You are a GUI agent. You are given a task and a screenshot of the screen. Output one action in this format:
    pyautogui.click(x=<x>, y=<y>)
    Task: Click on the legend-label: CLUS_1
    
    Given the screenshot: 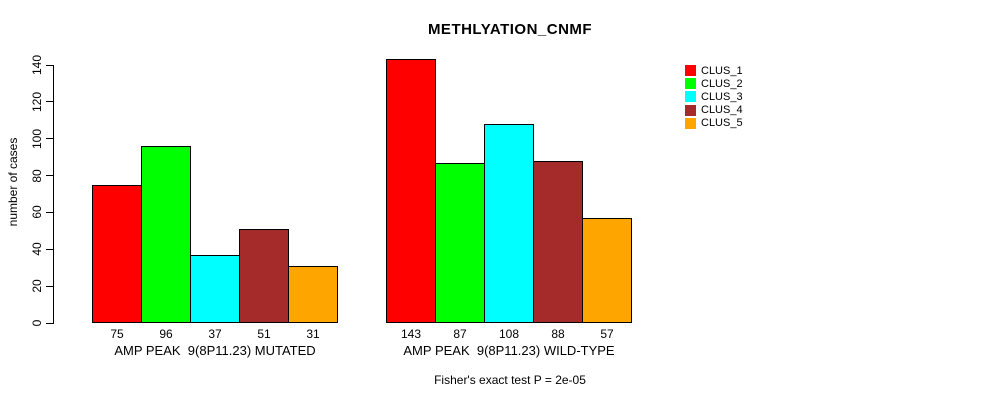 What is the action you would take?
    pyautogui.click(x=722, y=70)
    